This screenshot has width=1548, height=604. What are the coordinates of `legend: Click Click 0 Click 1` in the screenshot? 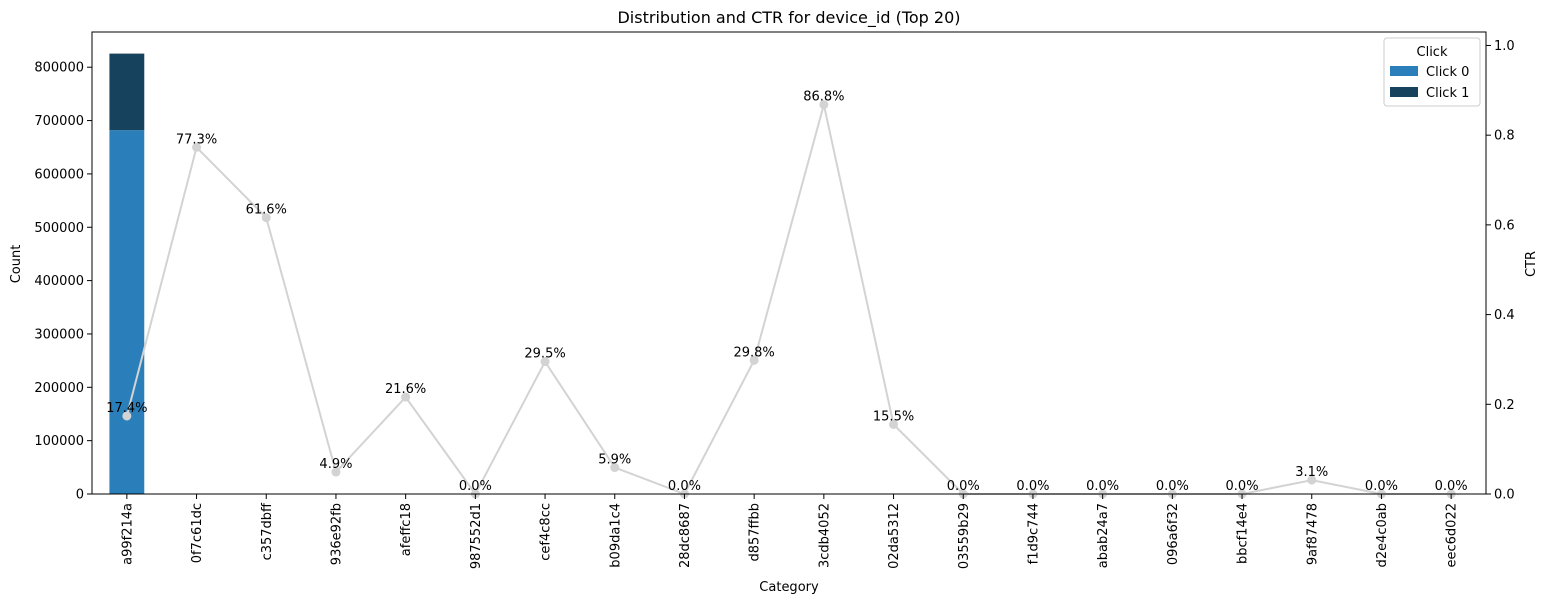 It's located at (1432, 72).